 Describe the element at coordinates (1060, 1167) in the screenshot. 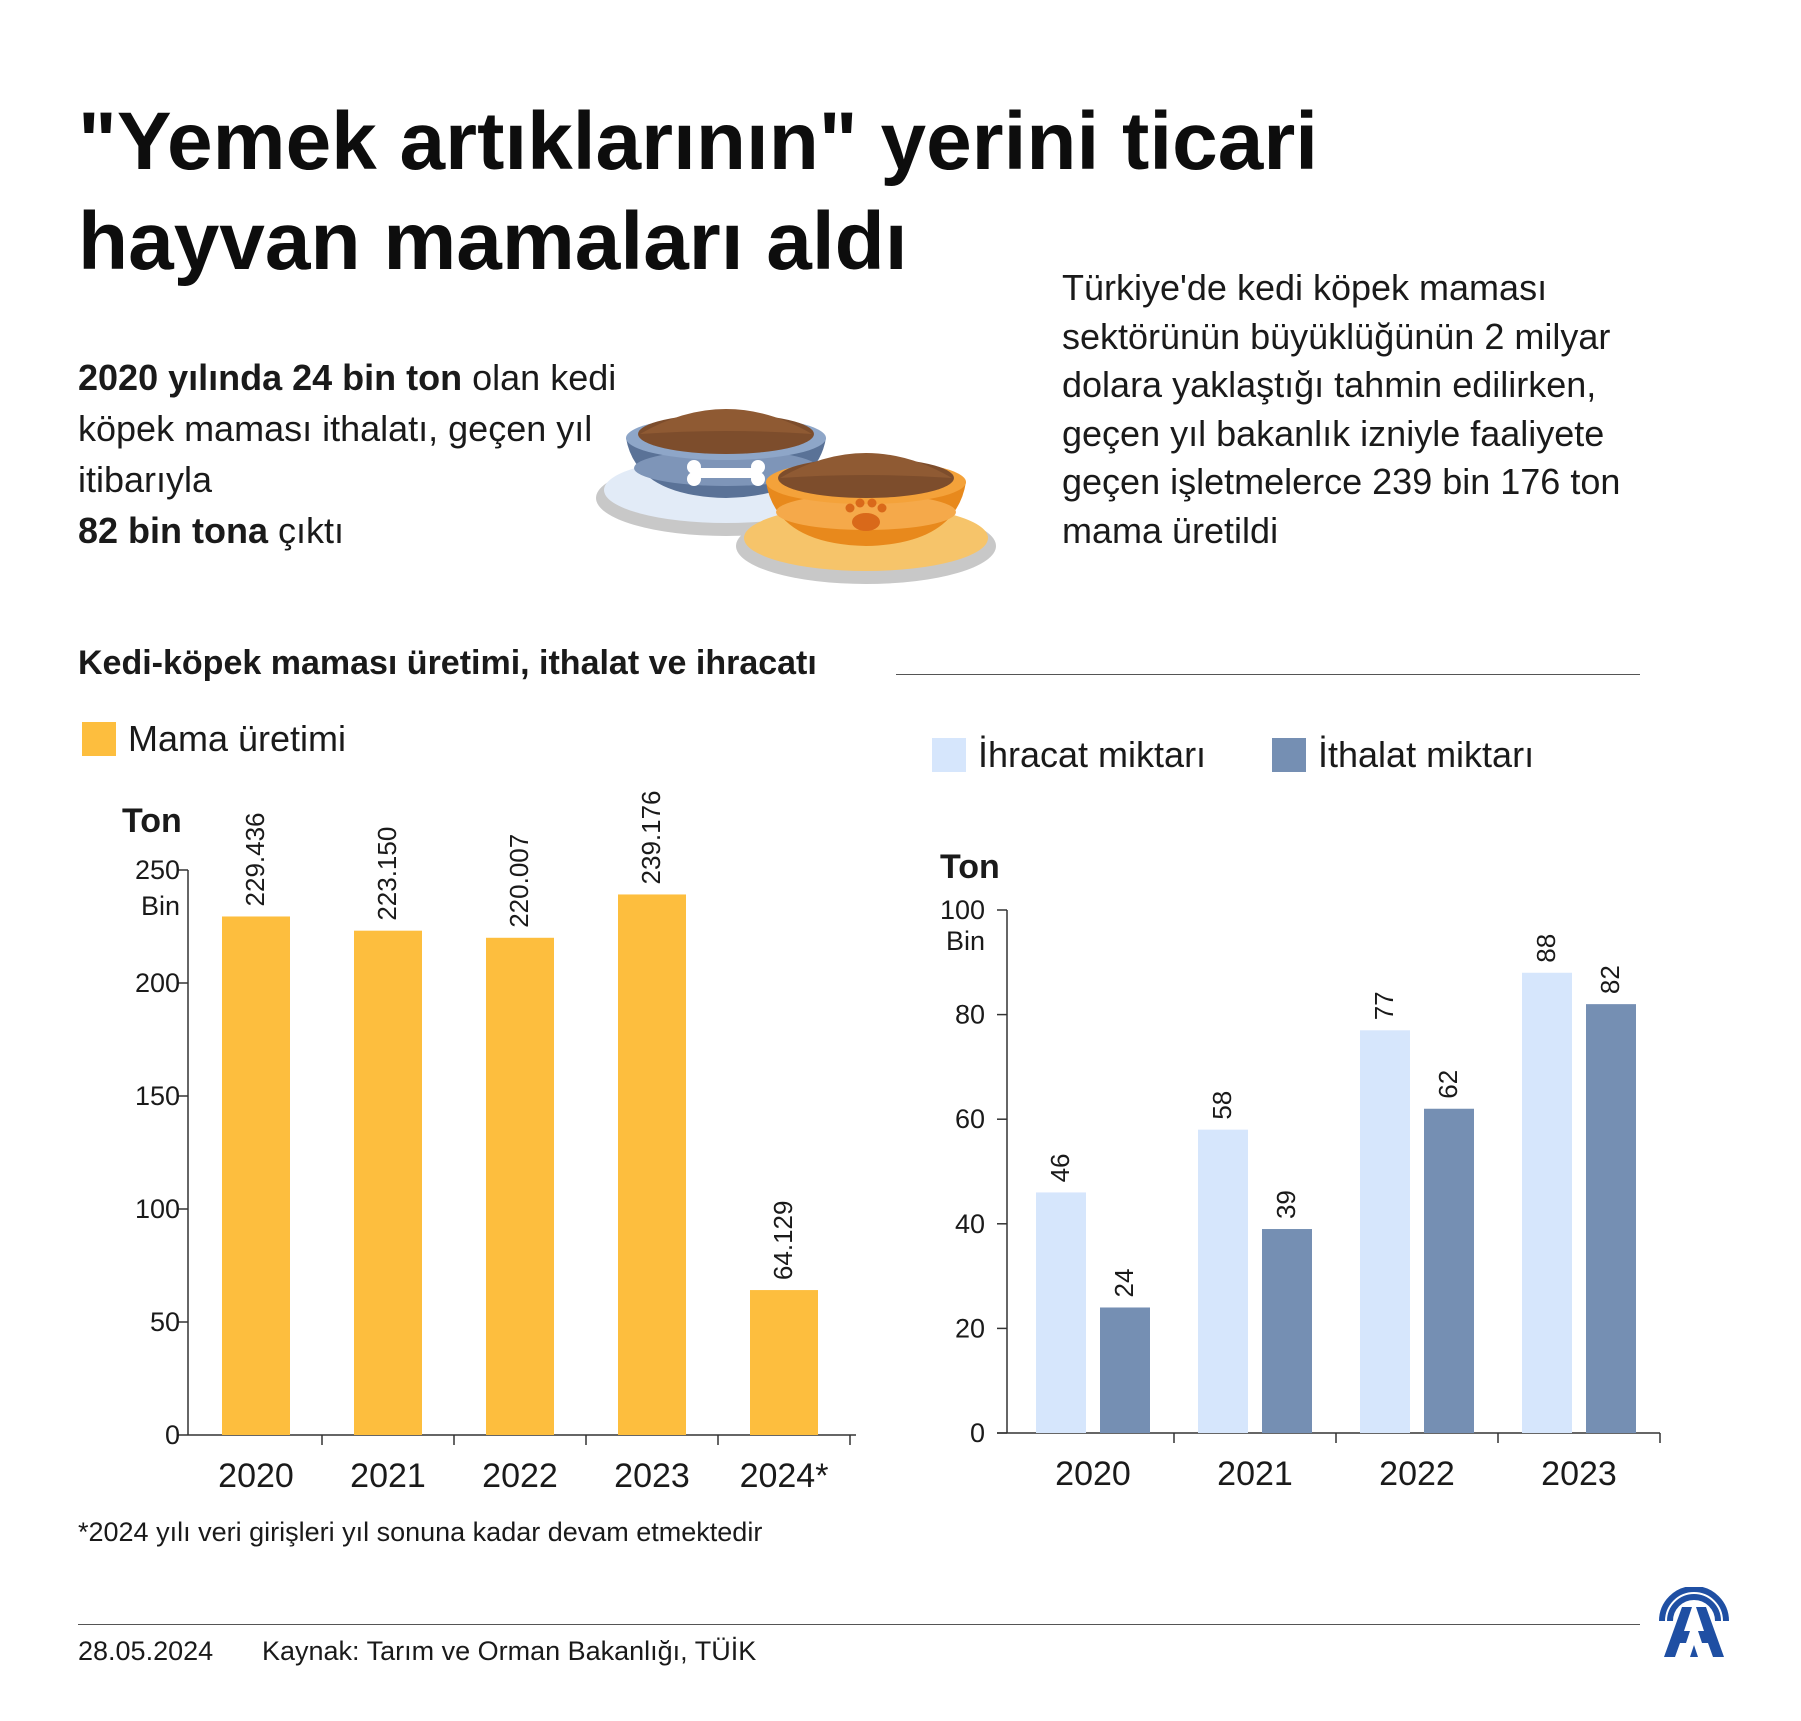

I see `bar-value-label: 46` at that location.